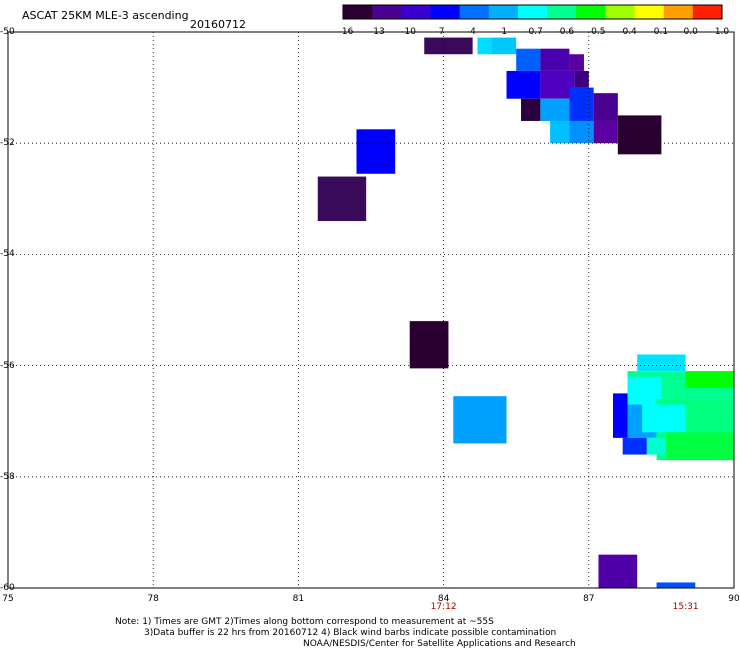  What do you see at coordinates (443, 607) in the screenshot?
I see `time-label: 17:12` at bounding box center [443, 607].